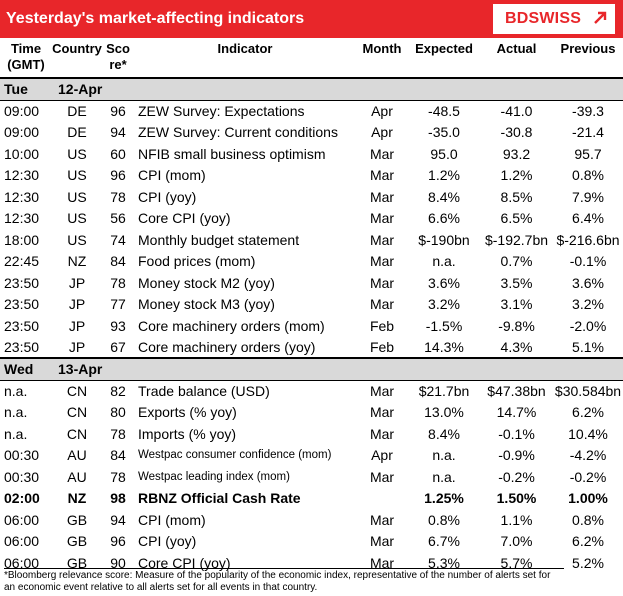  Describe the element at coordinates (77, 132) in the screenshot. I see `cell-country: DE` at that location.